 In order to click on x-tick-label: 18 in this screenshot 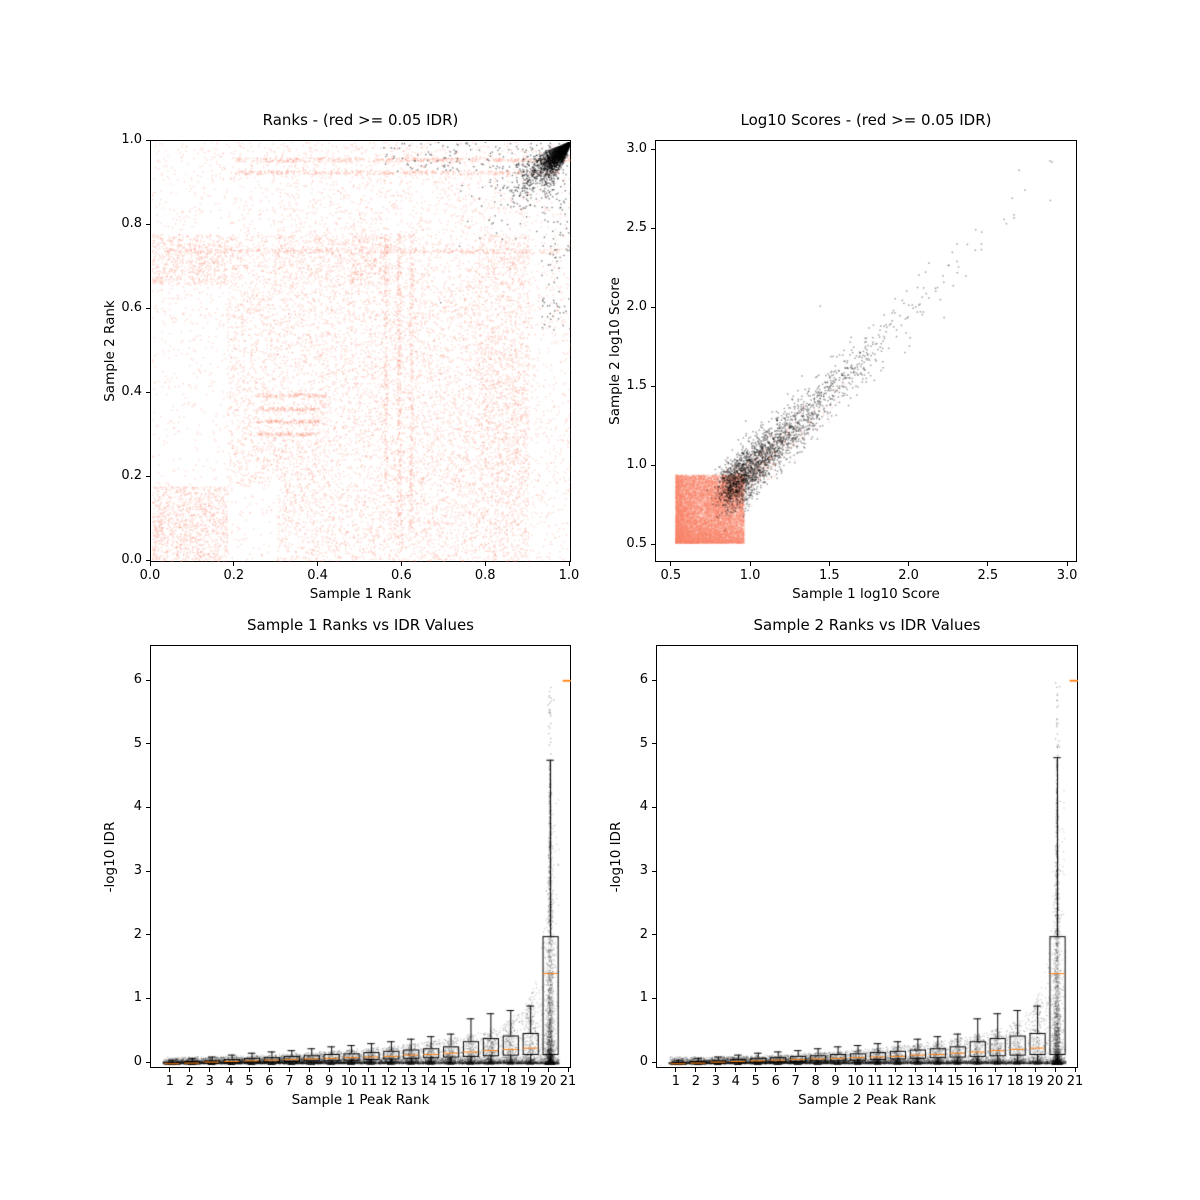, I will do `click(1015, 1081)`.